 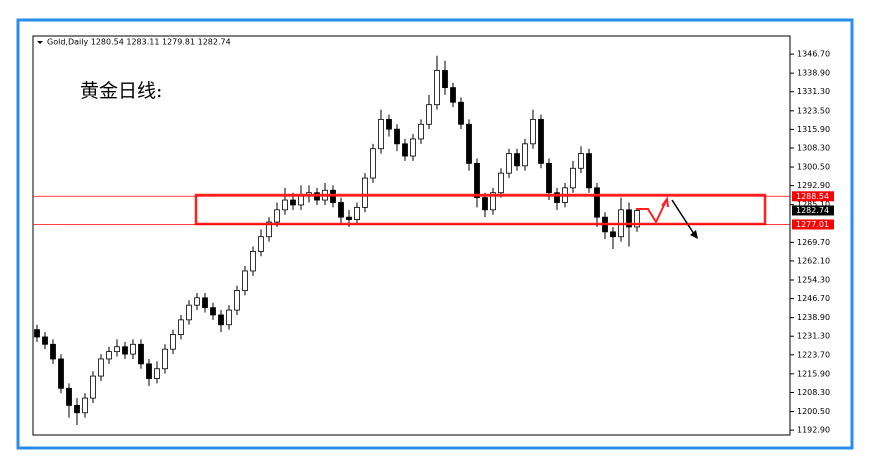 I want to click on y-tick-label: 1246.70, so click(x=813, y=298).